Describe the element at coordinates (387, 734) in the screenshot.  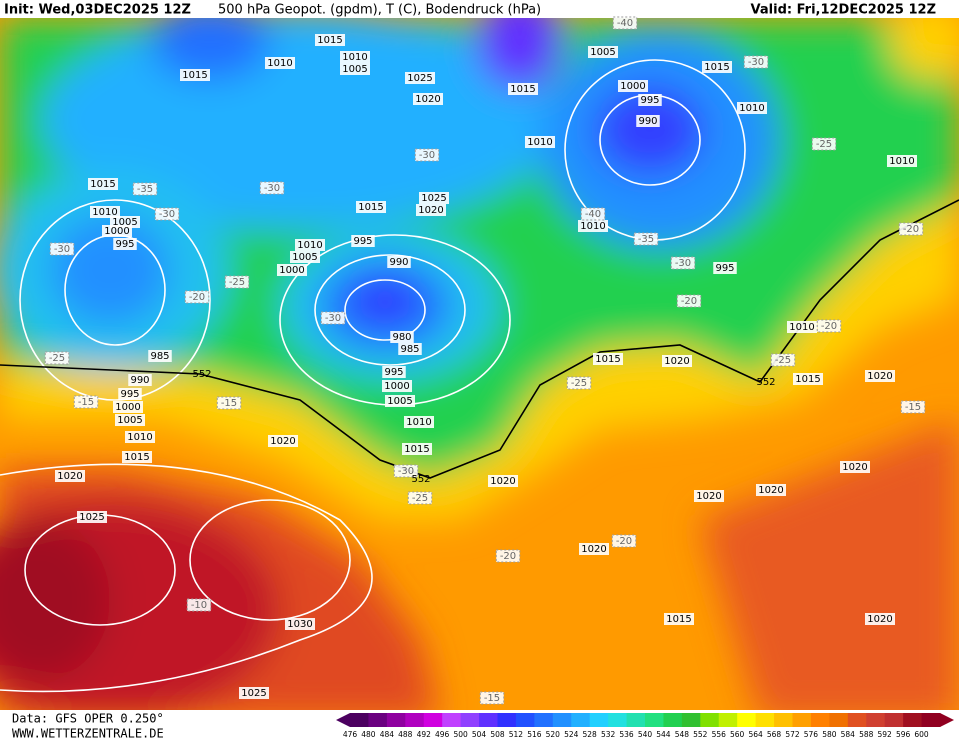
I see `legend-level: 484` at that location.